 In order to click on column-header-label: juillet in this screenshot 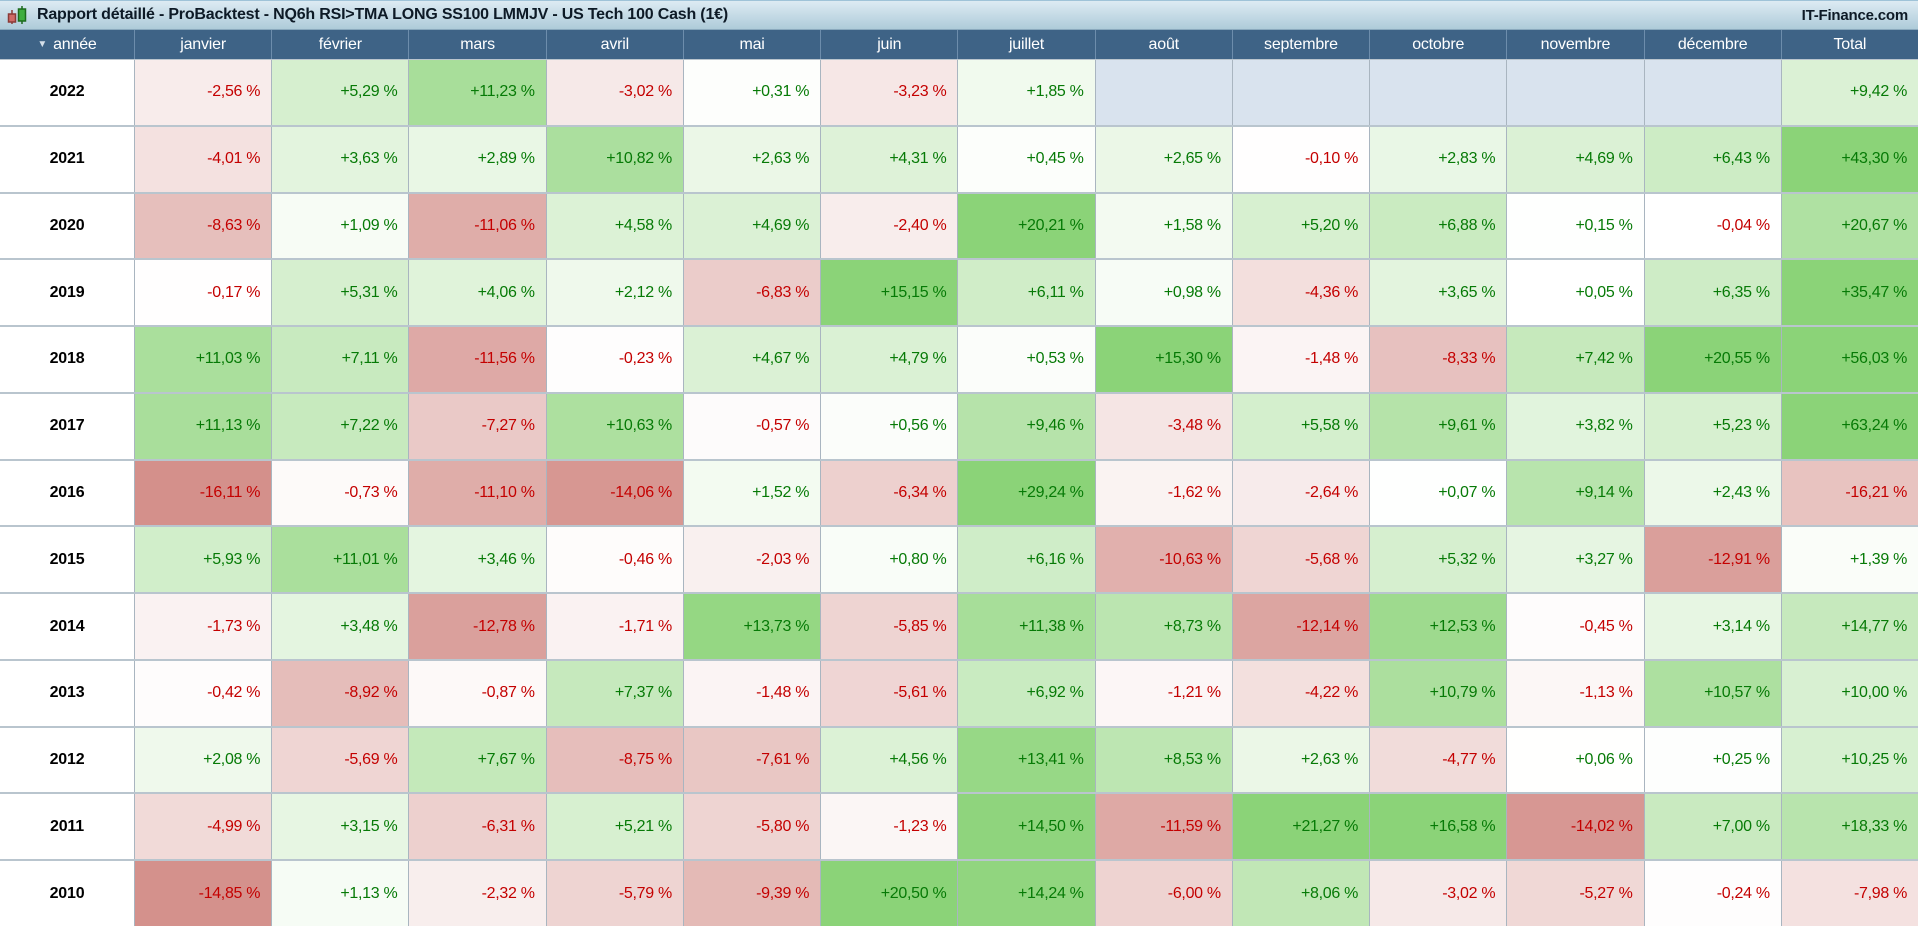, I will do `click(1026, 44)`.